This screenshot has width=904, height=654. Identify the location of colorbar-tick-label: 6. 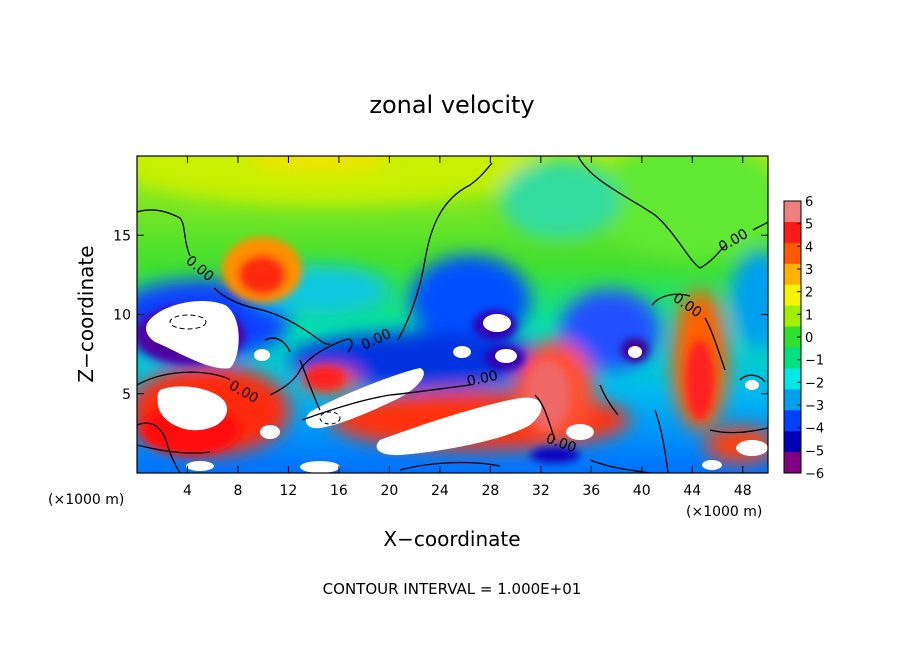
(809, 202).